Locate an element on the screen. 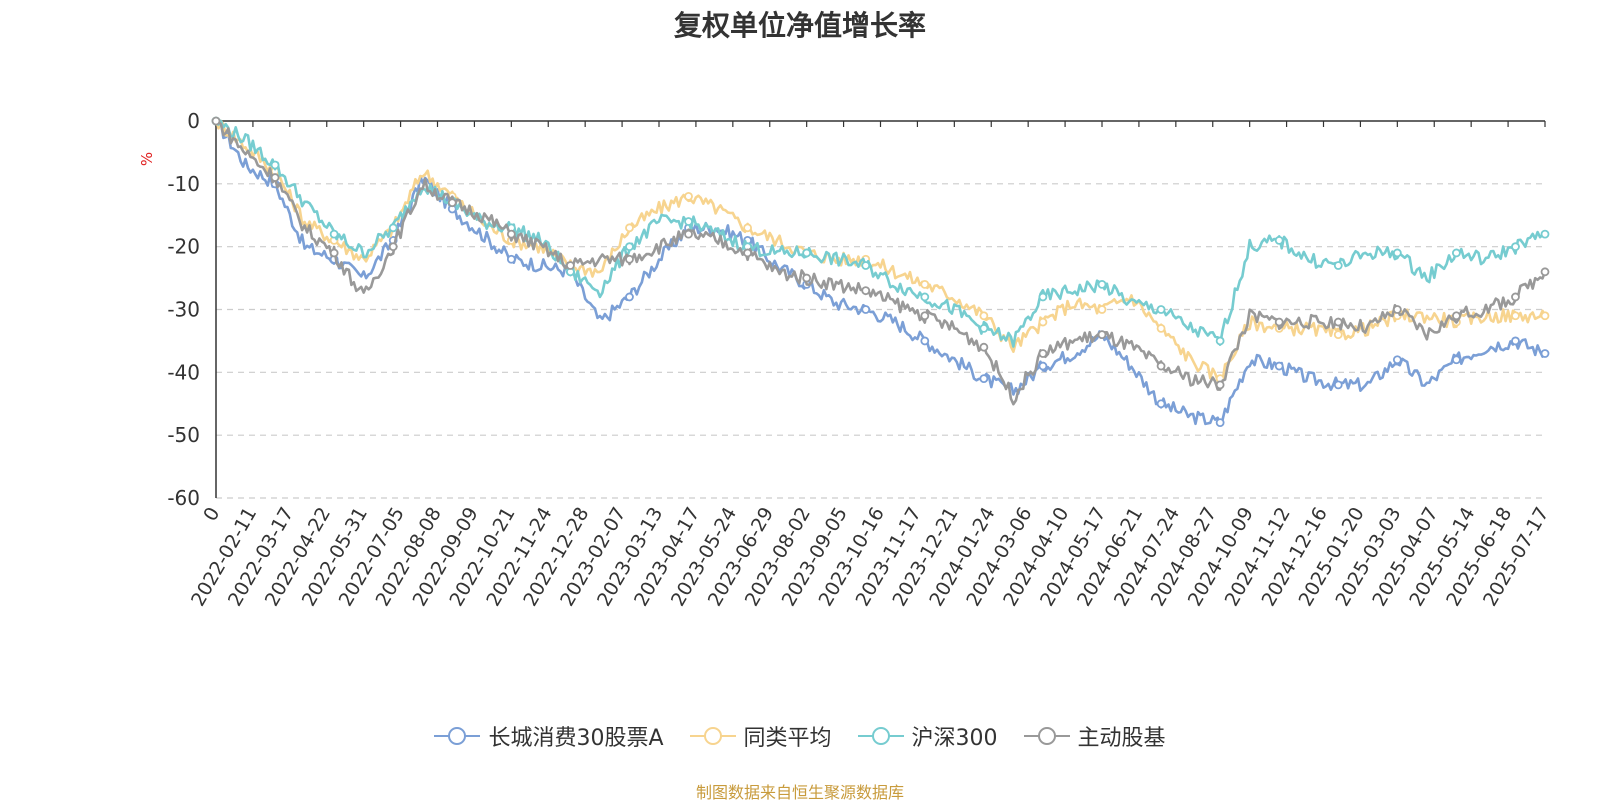 This screenshot has width=1600, height=803. legend-marker-peer-average is located at coordinates (712, 736).